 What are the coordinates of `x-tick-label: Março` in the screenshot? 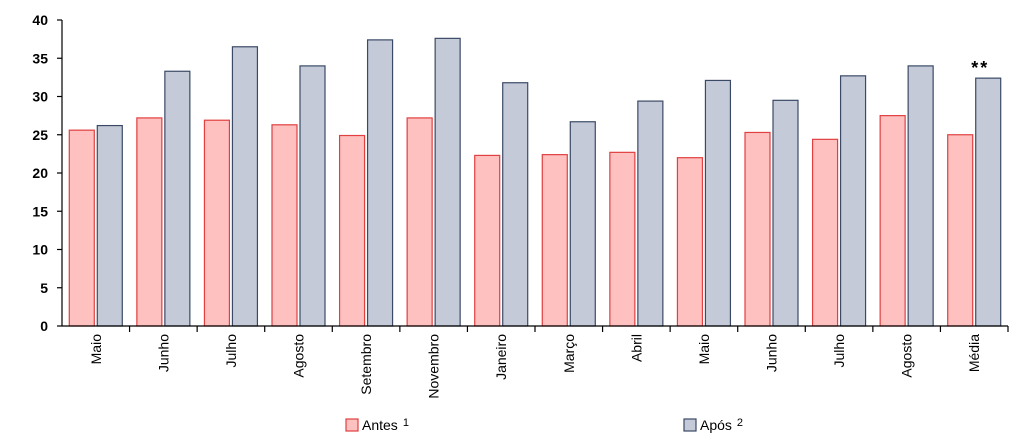 It's located at (569, 353).